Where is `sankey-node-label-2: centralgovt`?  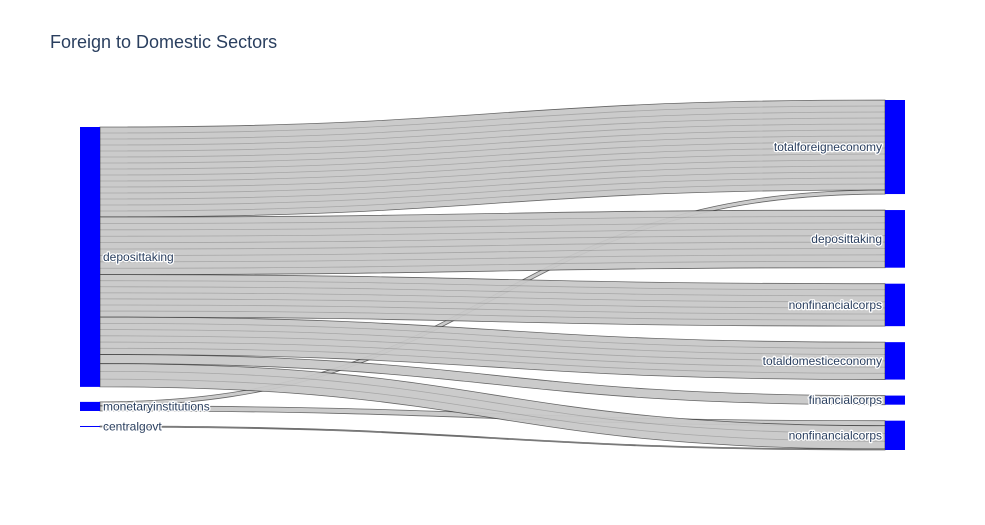 sankey-node-label-2: centralgovt is located at coordinates (132, 426).